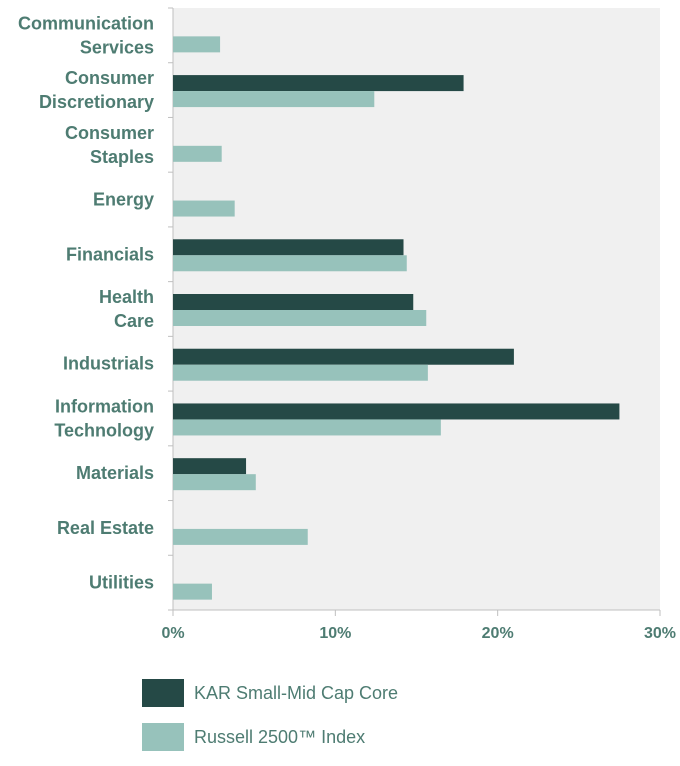 This screenshot has width=680, height=766. Describe the element at coordinates (86, 35) in the screenshot. I see `category-label: Communication Services` at that location.